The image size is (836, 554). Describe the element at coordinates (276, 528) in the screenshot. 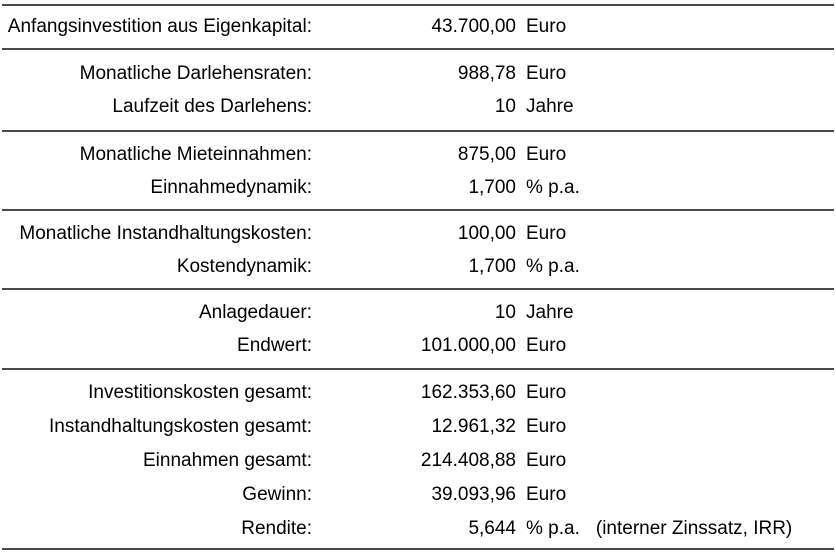

I see `row-label: Rendite:` at that location.